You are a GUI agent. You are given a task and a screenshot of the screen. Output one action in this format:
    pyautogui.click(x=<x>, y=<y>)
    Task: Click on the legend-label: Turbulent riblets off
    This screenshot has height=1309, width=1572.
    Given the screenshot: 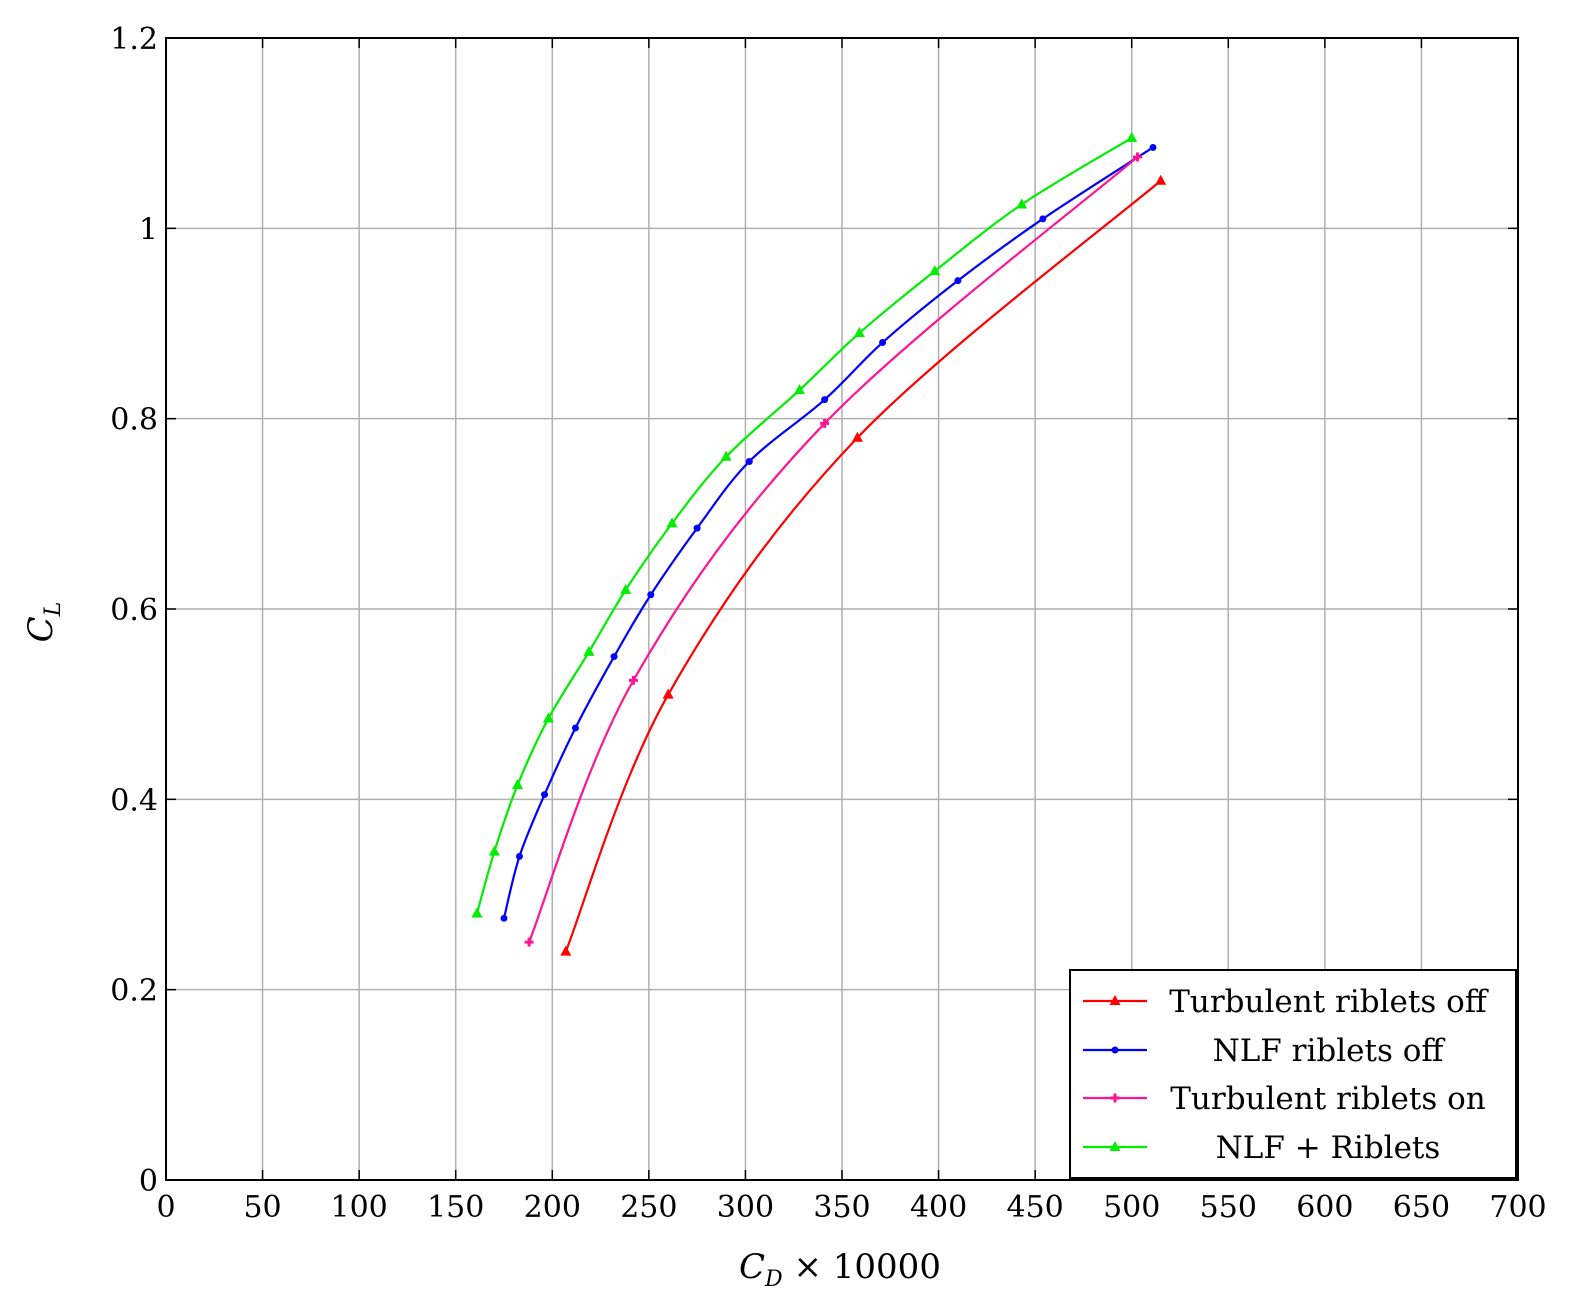 What is the action you would take?
    pyautogui.click(x=1329, y=1002)
    